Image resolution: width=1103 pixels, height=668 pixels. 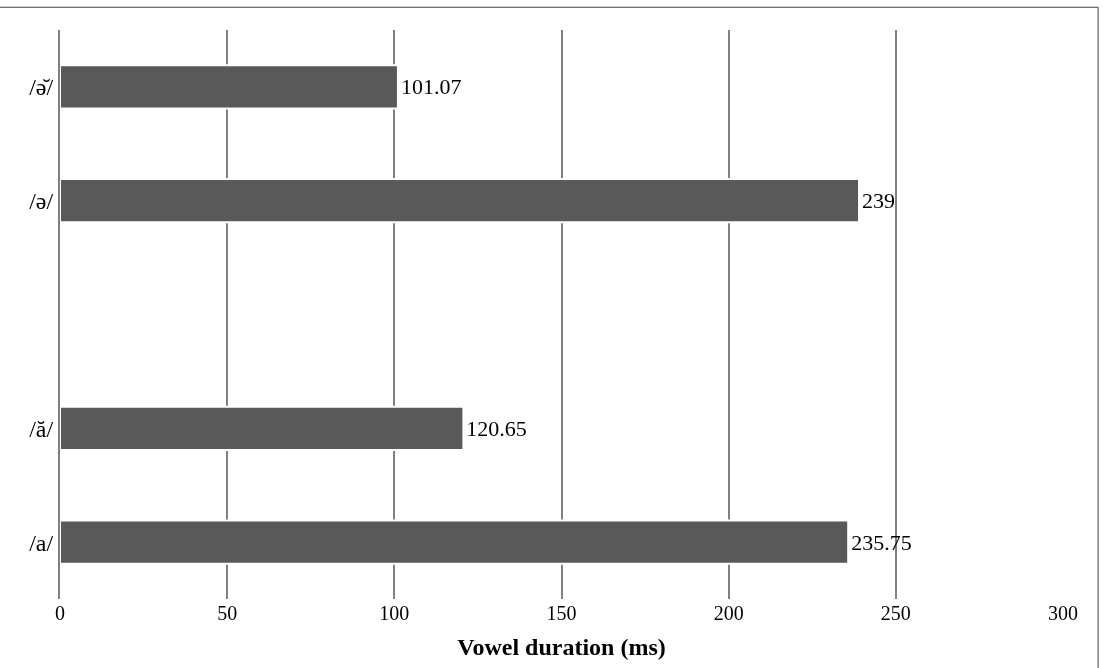 What do you see at coordinates (561, 613) in the screenshot?
I see `x-tick-label: 150` at bounding box center [561, 613].